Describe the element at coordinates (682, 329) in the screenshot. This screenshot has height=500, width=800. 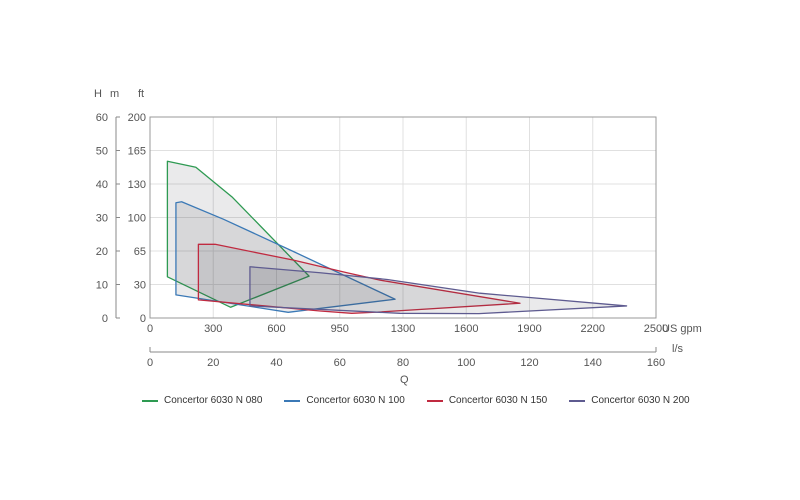
I see `x-unit-gpm: US gpm` at that location.